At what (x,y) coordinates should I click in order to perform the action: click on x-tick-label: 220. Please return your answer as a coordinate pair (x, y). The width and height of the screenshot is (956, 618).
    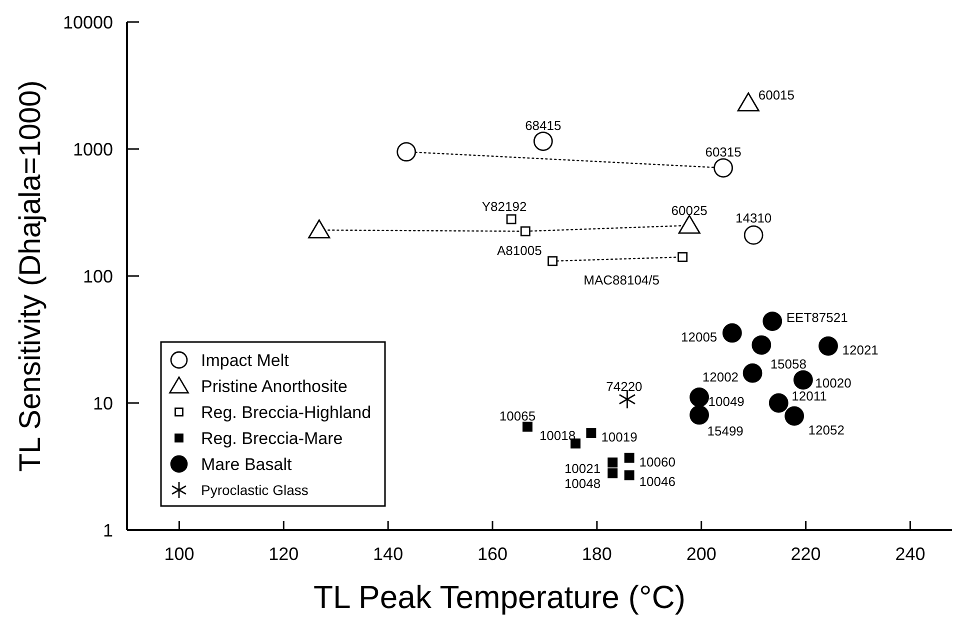
    Looking at the image, I should click on (805, 554).